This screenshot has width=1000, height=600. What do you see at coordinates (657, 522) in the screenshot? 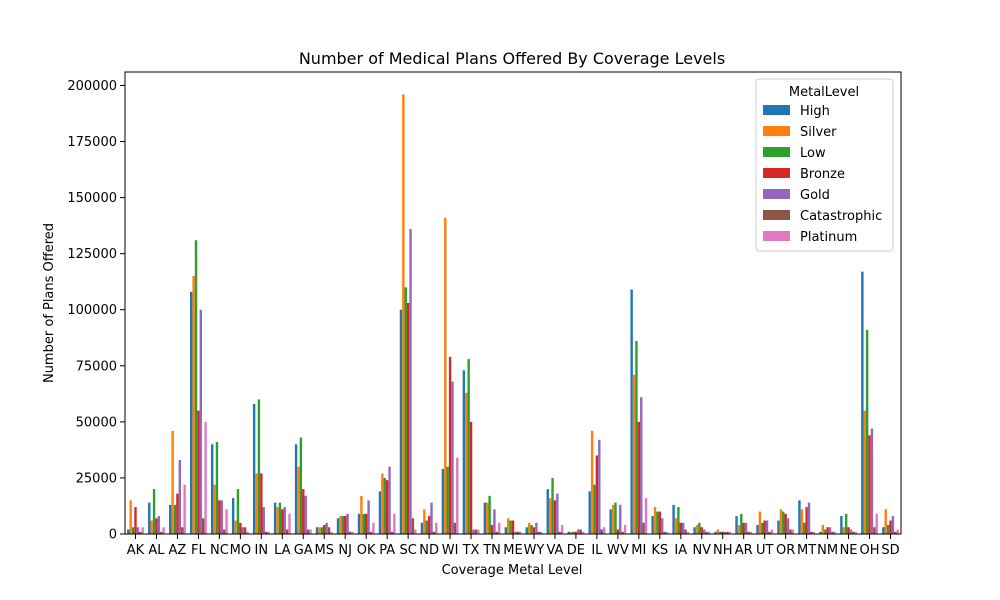
I see `bar-low-ks` at bounding box center [657, 522].